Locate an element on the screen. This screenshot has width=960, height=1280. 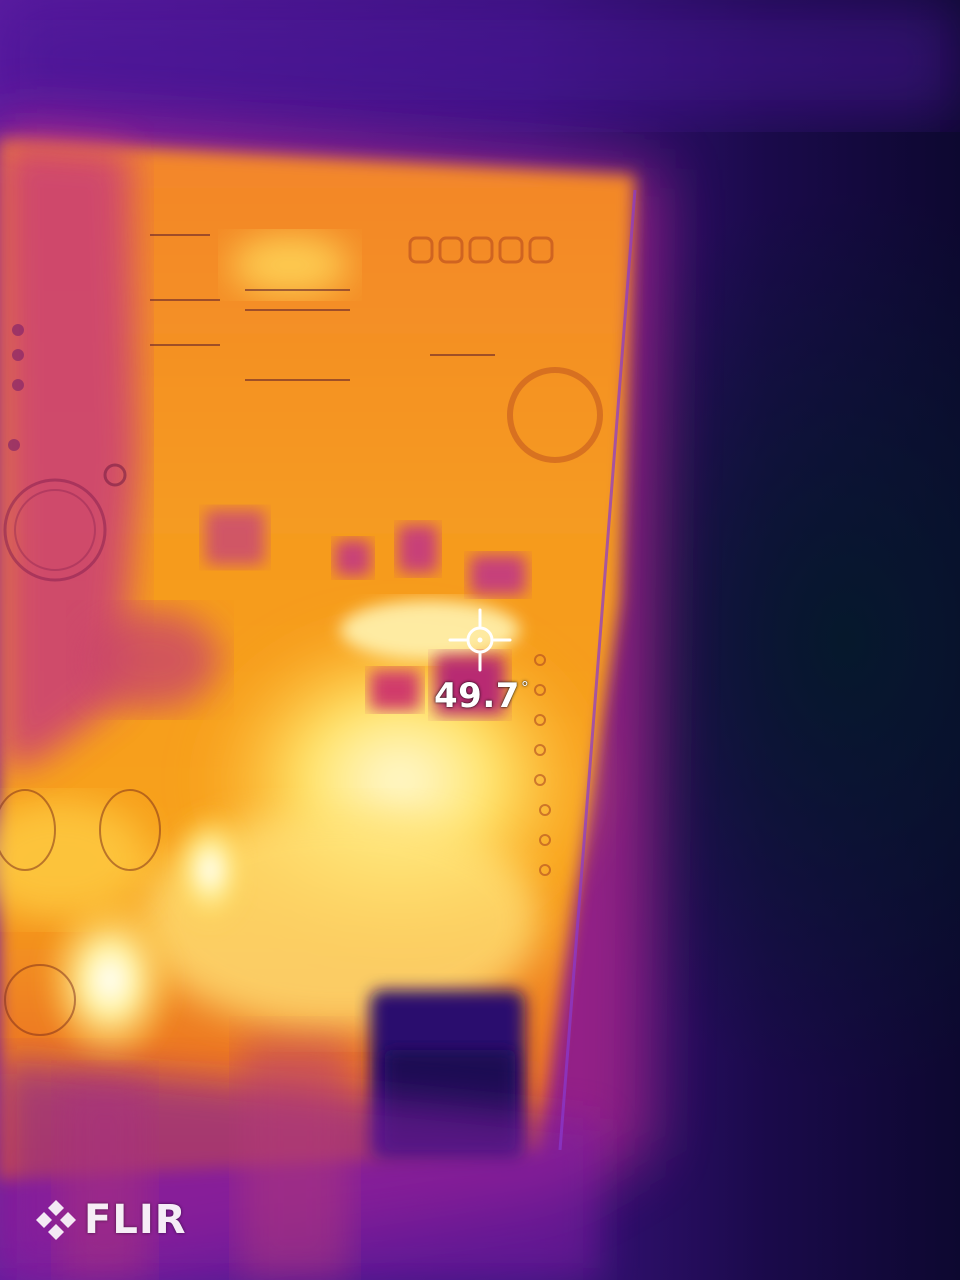
brand-logo-text: FLIR is located at coordinates (135, 1220).